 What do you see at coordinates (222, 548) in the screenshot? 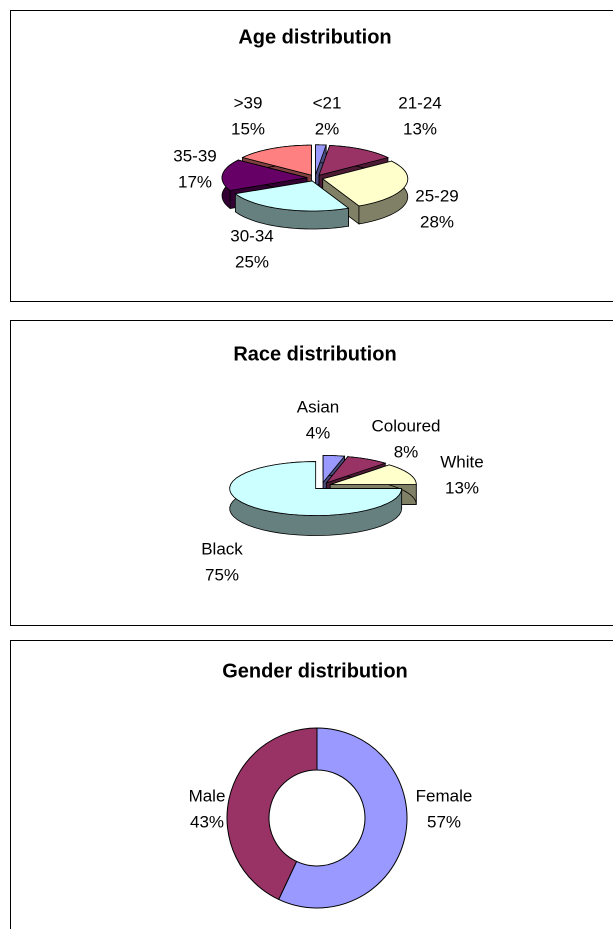
I see `data-label-name: Black` at bounding box center [222, 548].